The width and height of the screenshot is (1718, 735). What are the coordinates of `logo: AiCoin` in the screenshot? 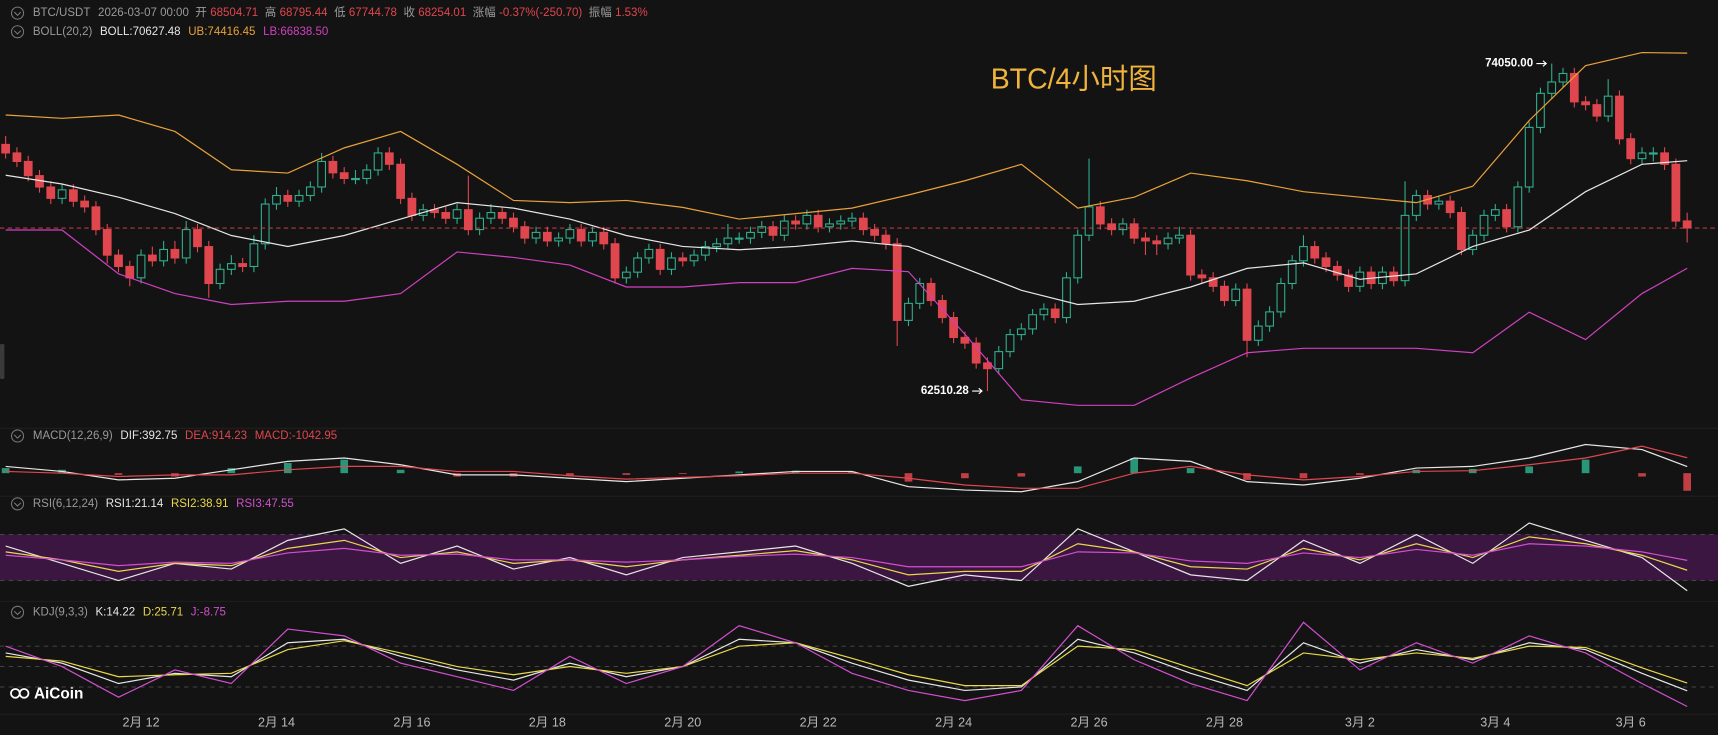 It's located at (46, 694).